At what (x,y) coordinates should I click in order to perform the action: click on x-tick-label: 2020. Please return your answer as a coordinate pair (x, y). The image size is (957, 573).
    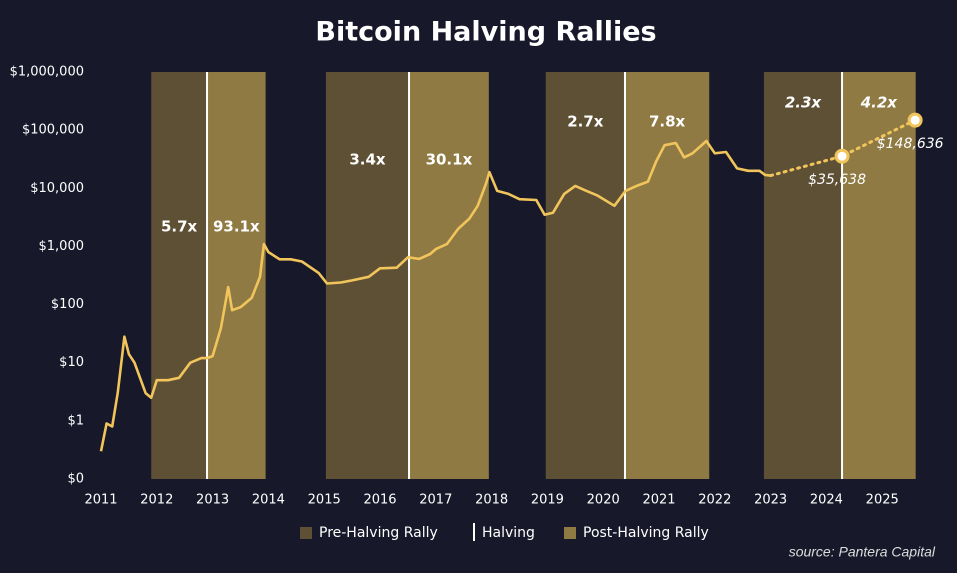
    Looking at the image, I should click on (603, 500).